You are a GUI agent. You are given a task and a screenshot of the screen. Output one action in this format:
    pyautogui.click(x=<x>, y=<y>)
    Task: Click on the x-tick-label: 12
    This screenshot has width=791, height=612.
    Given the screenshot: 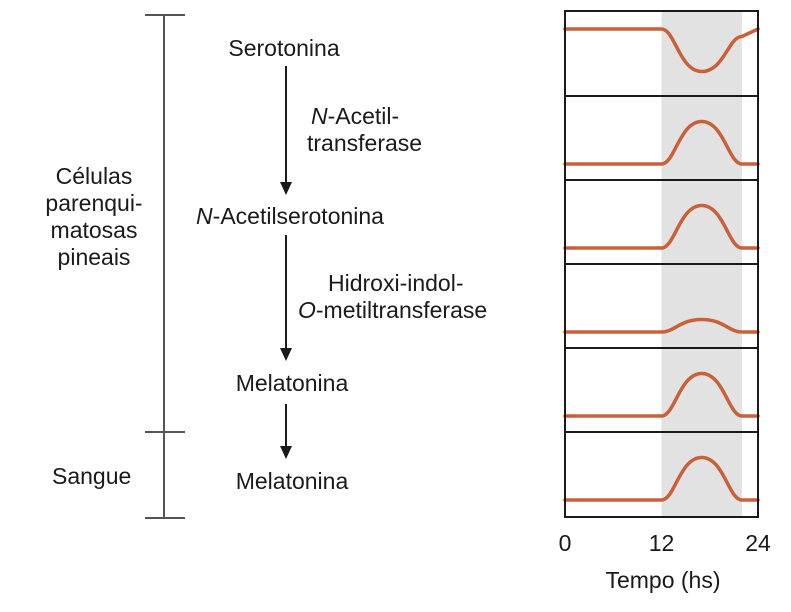 What is the action you would take?
    pyautogui.click(x=662, y=543)
    